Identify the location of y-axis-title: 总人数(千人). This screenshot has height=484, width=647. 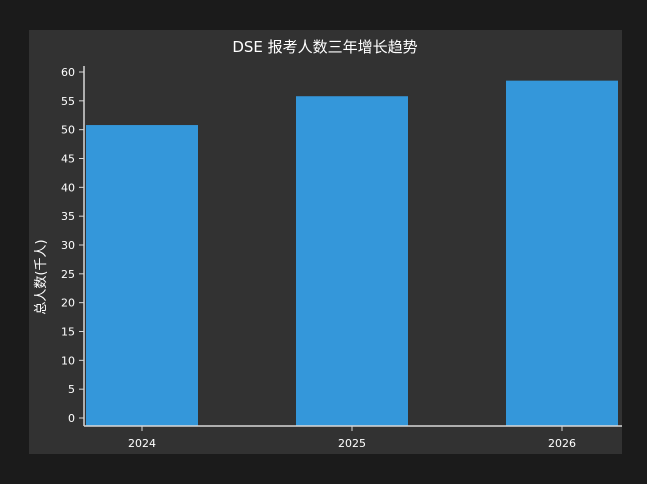
(41, 276).